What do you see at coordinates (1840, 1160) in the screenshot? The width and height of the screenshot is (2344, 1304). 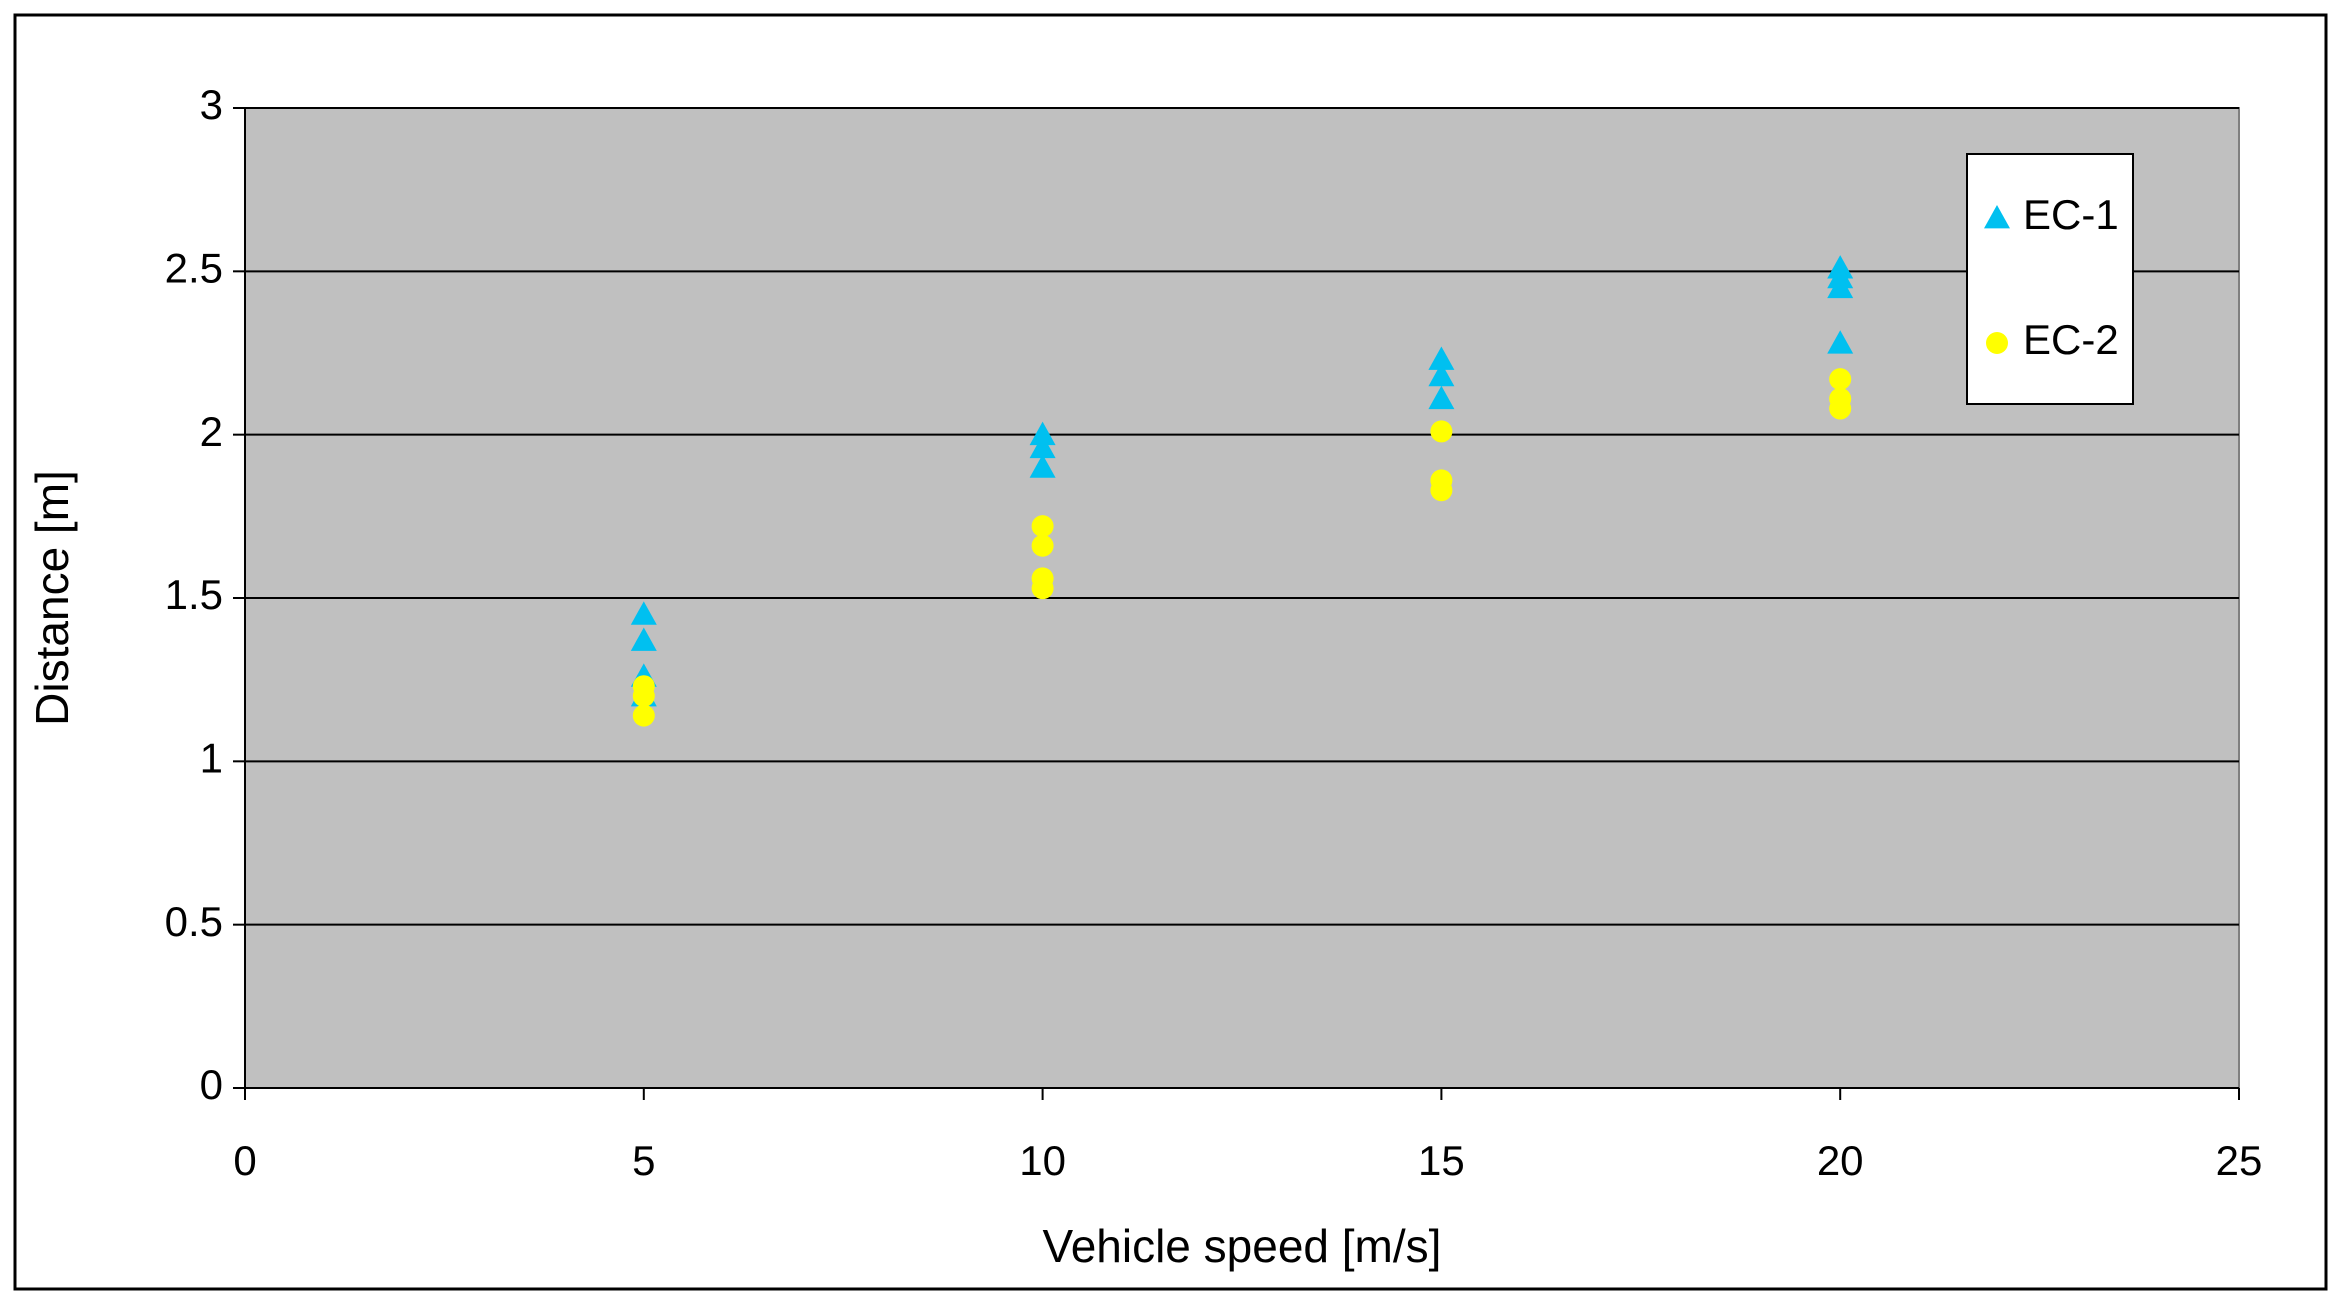 I see `x-tick-label: 20` at bounding box center [1840, 1160].